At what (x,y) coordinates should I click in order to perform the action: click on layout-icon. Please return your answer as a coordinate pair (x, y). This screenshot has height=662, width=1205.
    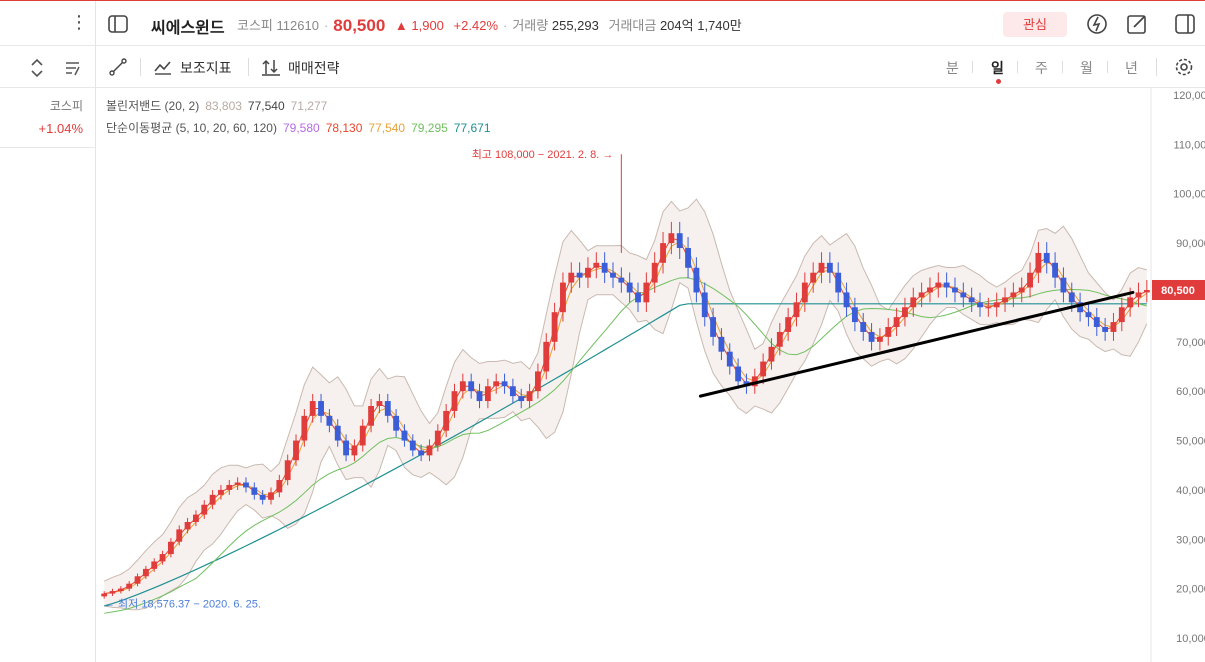
    Looking at the image, I should click on (1185, 24).